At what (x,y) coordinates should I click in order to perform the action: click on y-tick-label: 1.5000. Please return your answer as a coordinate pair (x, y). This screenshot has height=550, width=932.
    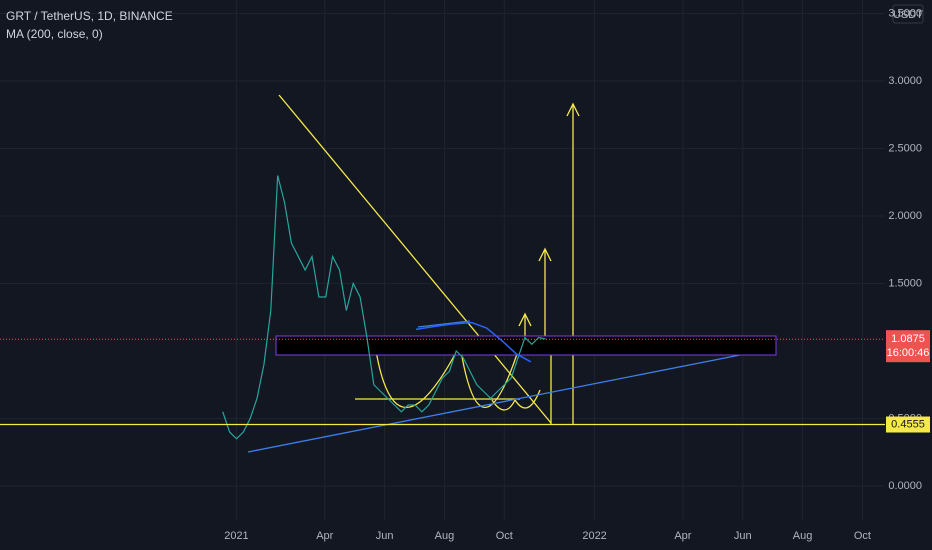
    Looking at the image, I should click on (905, 283).